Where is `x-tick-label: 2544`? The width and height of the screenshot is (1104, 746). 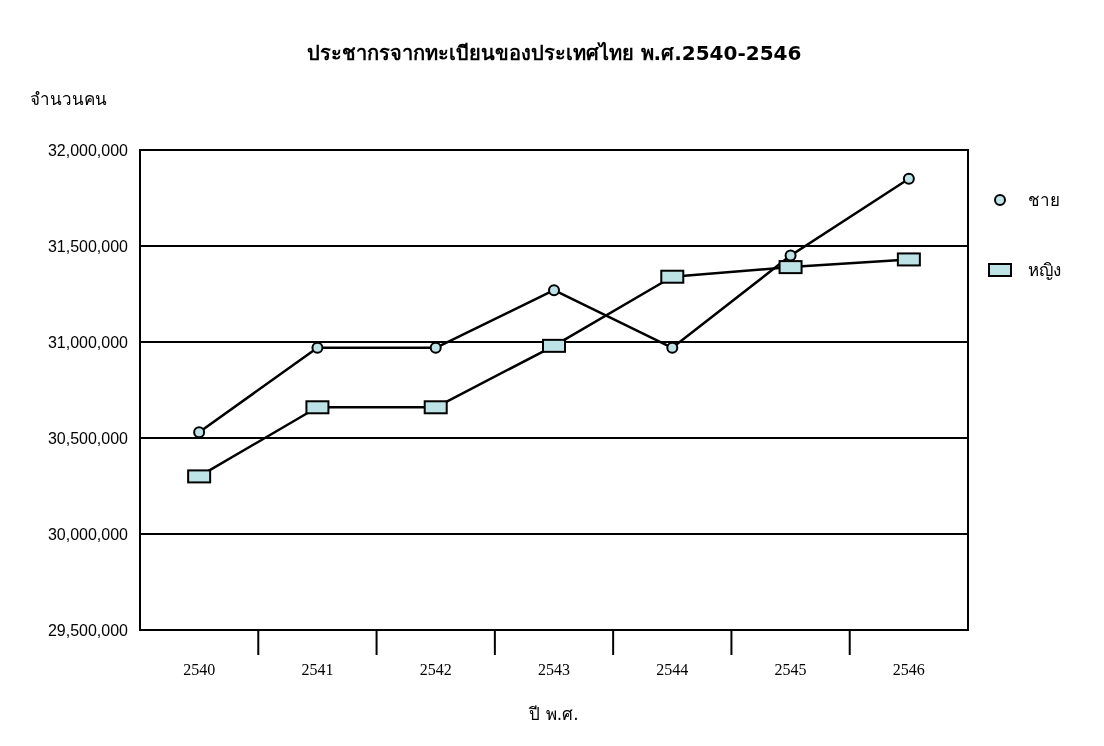 x-tick-label: 2544 is located at coordinates (672, 669).